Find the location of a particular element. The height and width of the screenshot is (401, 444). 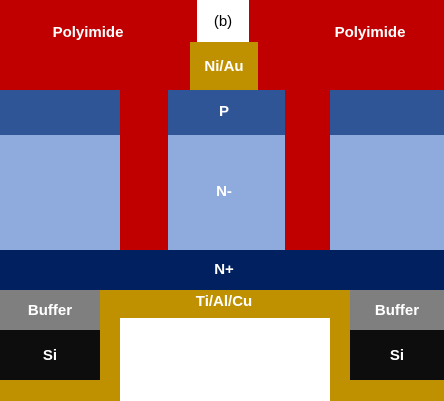

n-plus-layer is located at coordinates (222, 270).